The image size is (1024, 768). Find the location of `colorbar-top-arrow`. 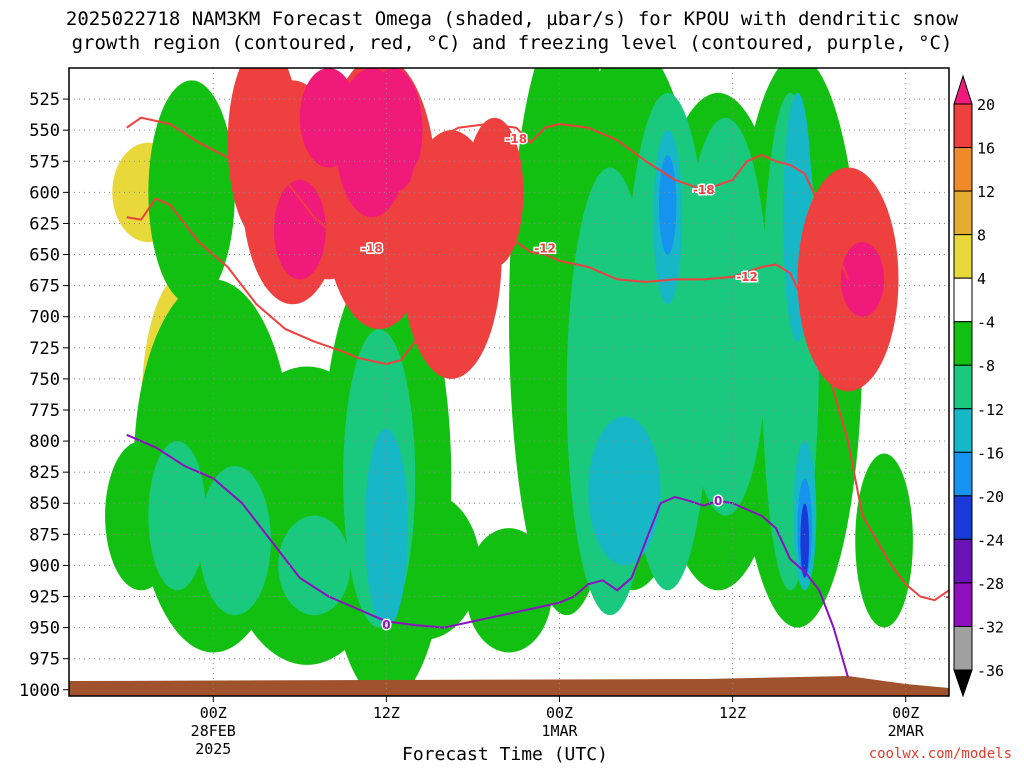

colorbar-top-arrow is located at coordinates (963, 89).